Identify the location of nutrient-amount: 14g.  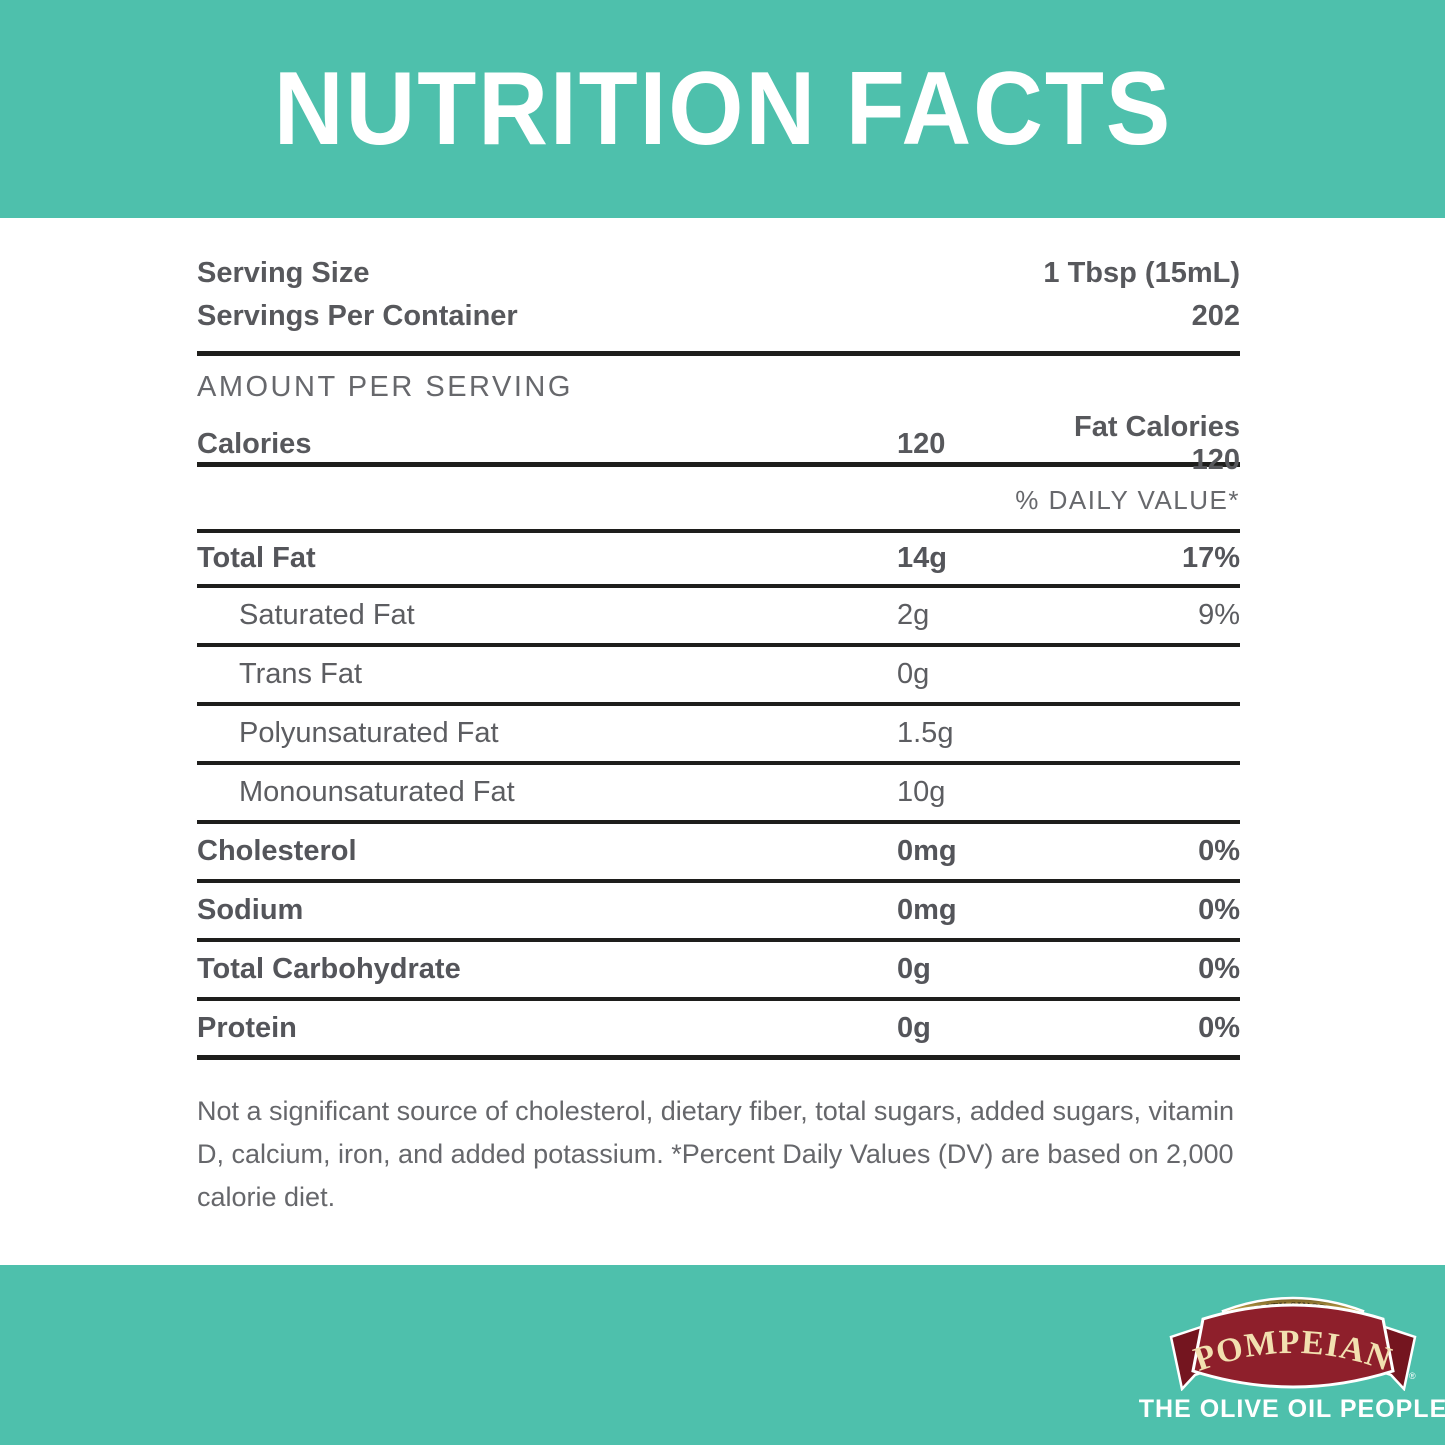
(922, 558).